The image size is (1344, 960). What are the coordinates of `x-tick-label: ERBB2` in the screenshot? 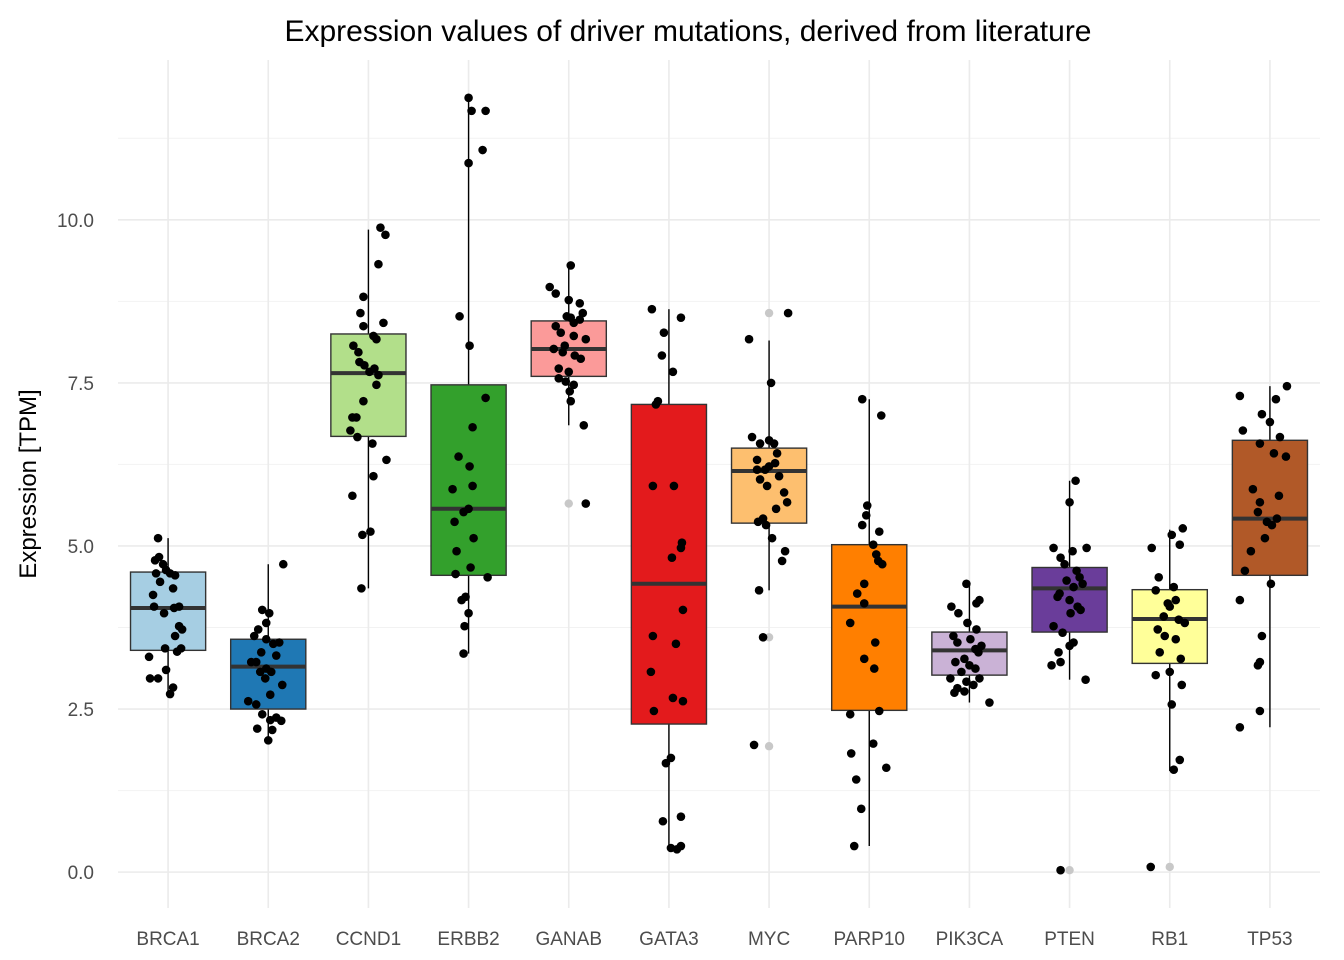 It's located at (468, 939).